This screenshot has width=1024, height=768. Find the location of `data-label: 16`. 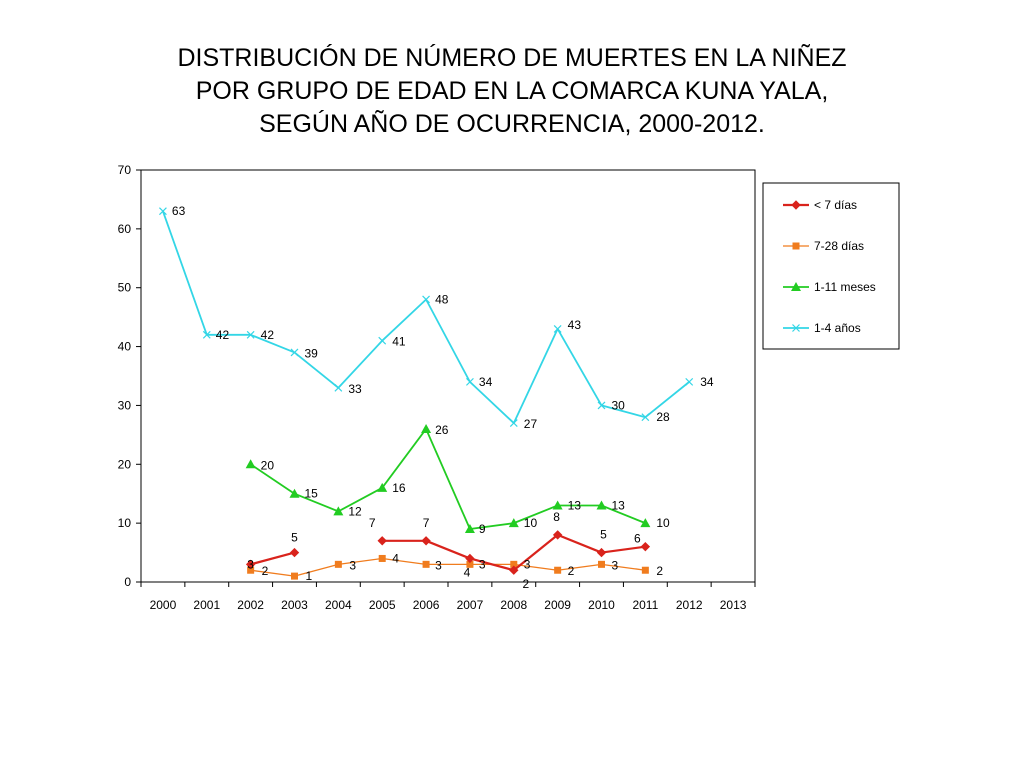

data-label: 16 is located at coordinates (399, 488).